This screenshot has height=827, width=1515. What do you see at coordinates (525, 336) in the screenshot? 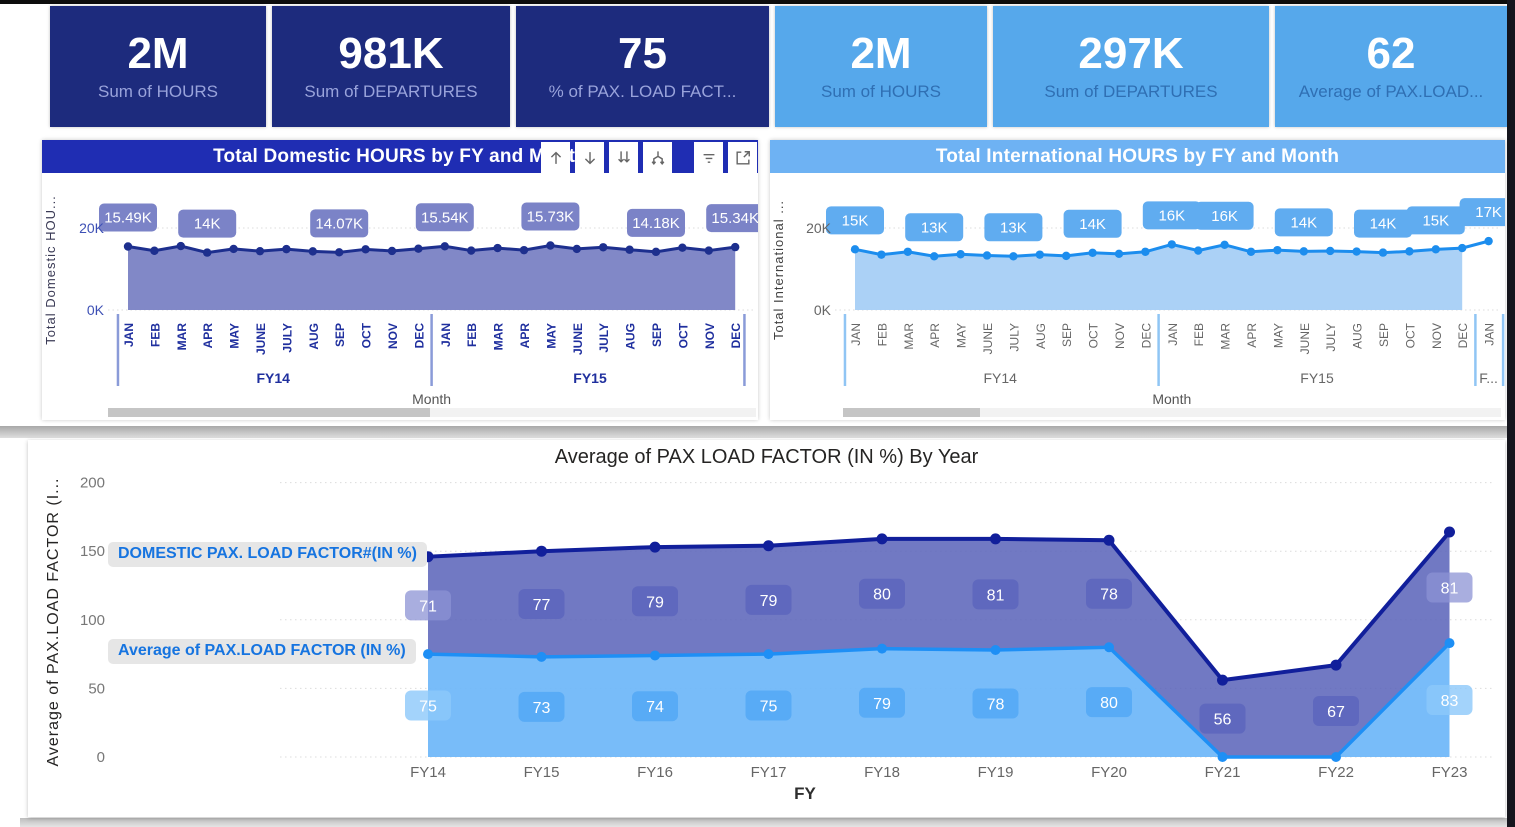
I see `x-axis-month-label: APR` at bounding box center [525, 336].